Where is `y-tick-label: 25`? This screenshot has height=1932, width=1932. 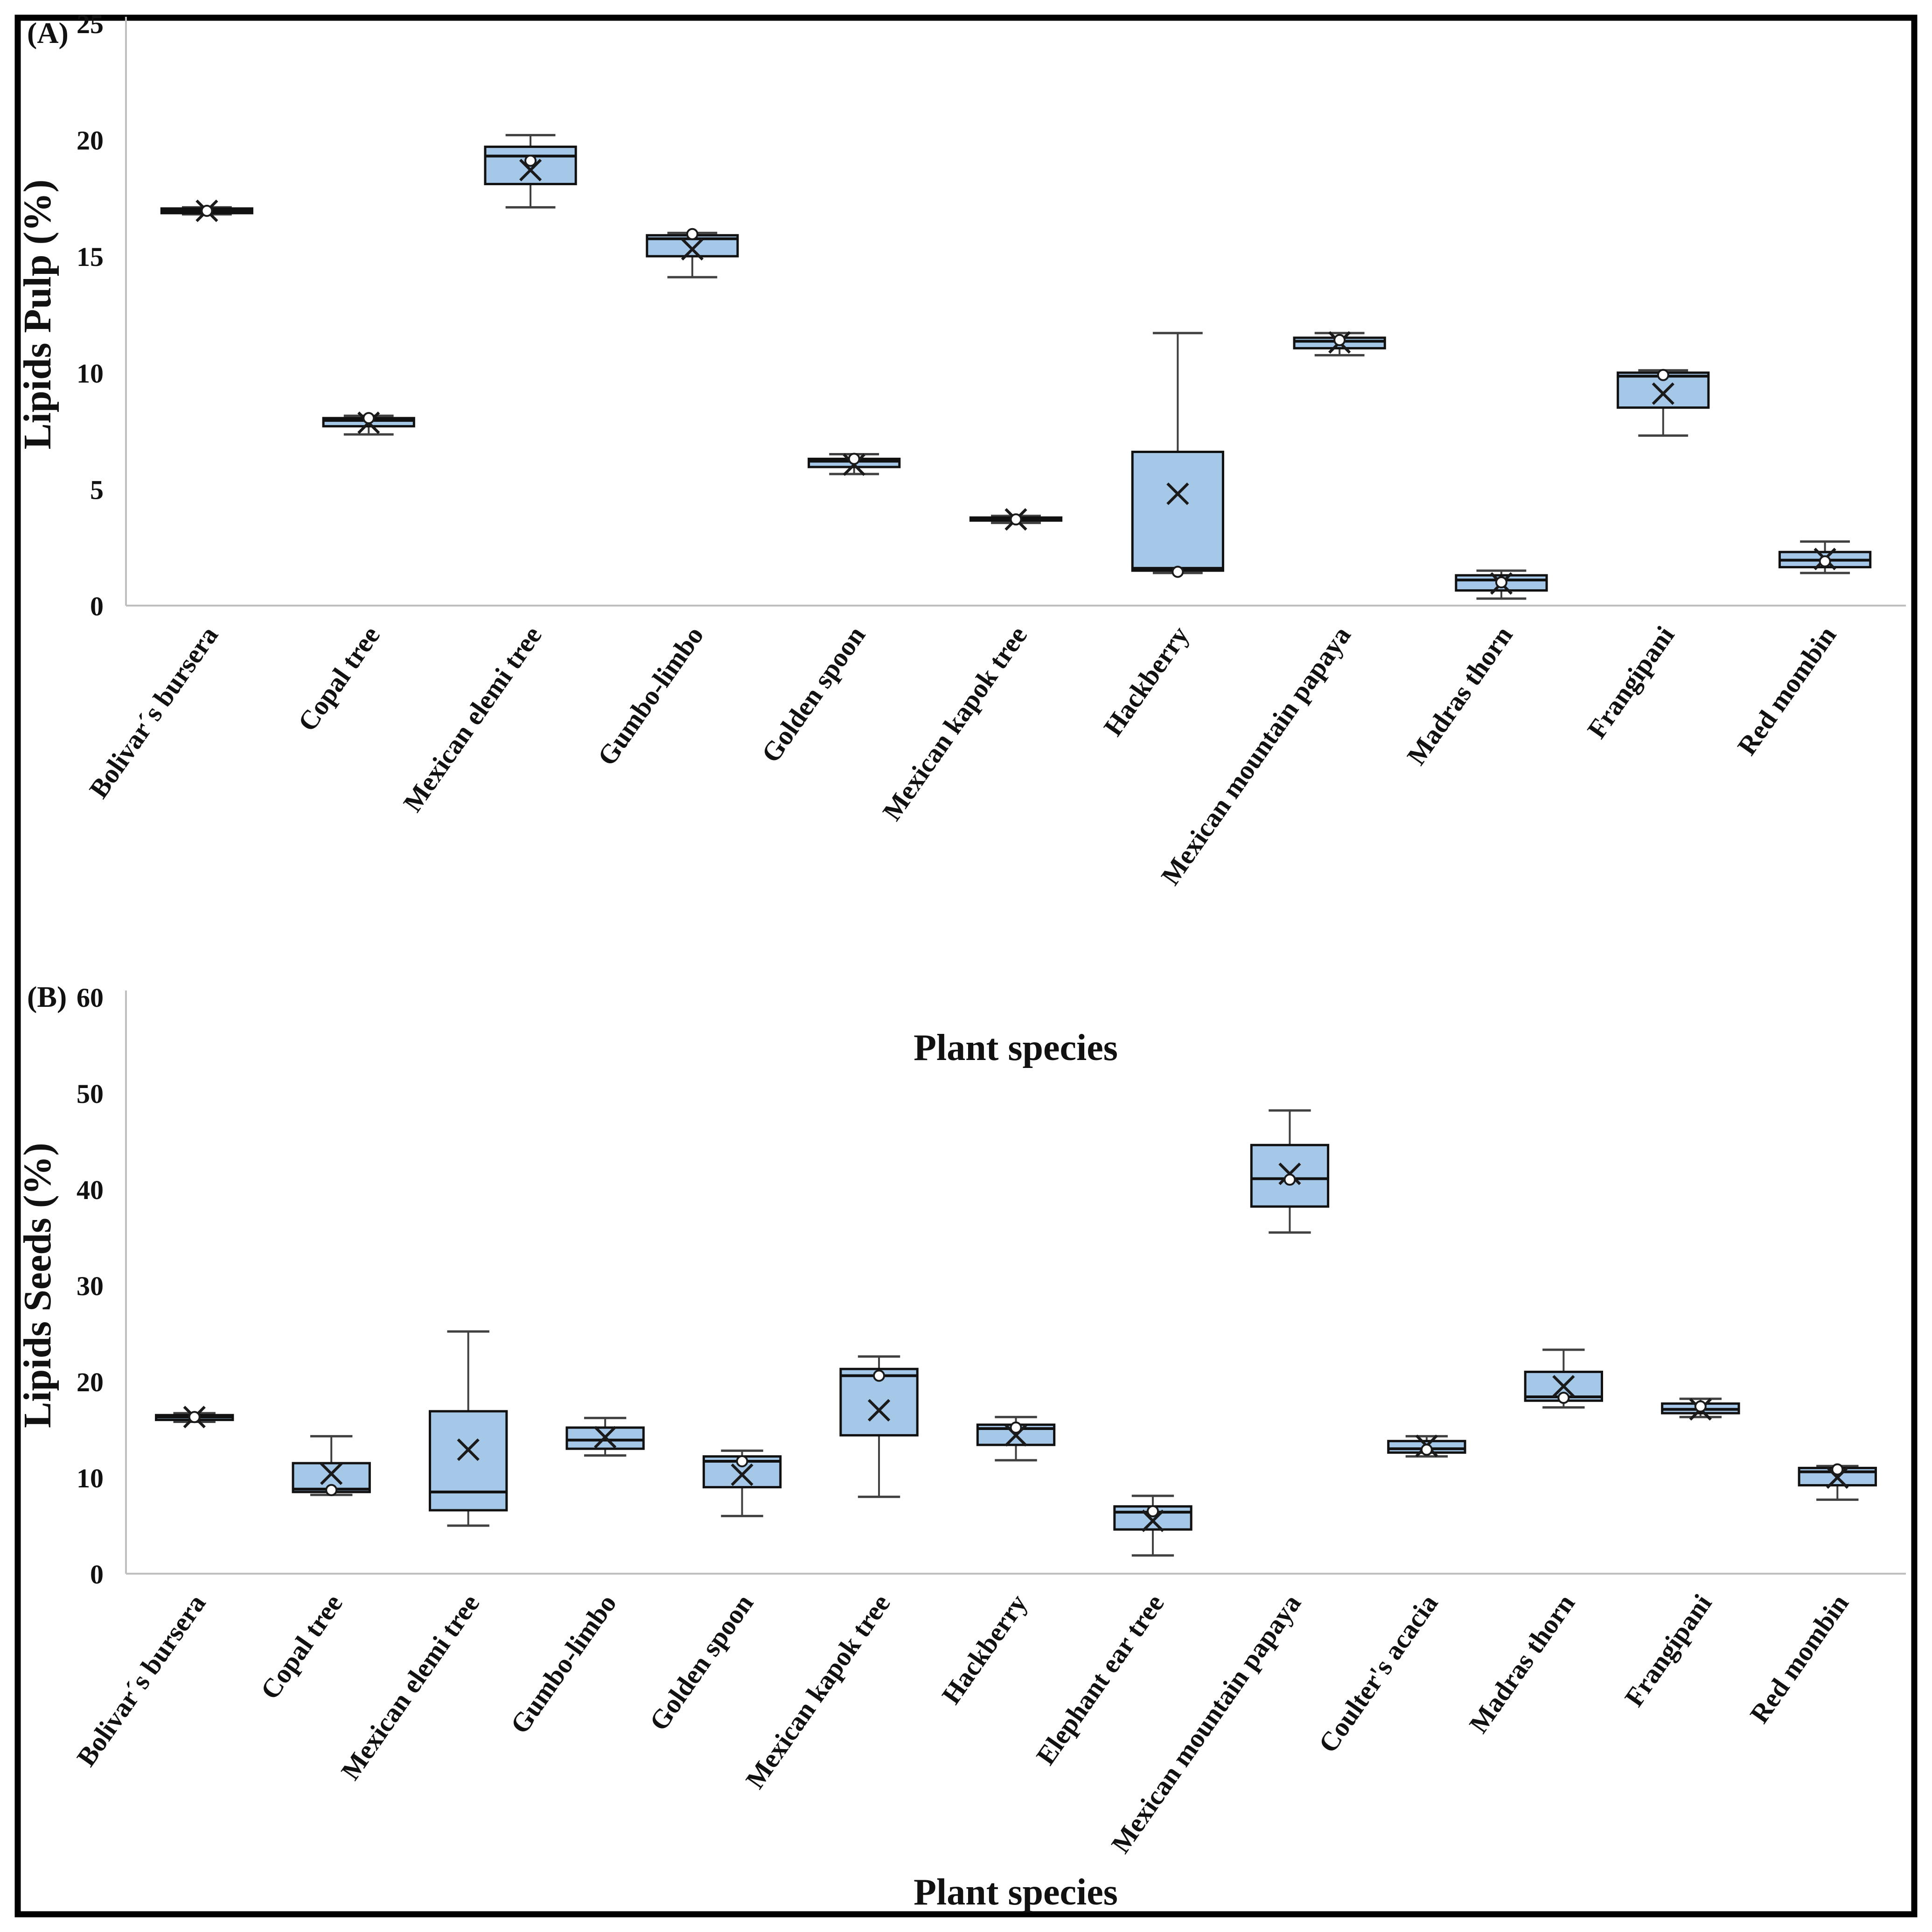 y-tick-label: 25 is located at coordinates (90, 24).